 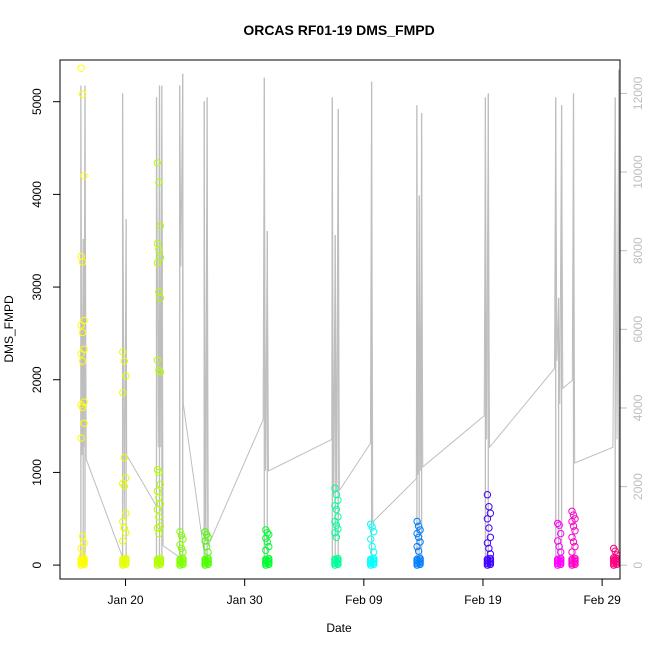 I want to click on y-right-tick-label: 0, so click(x=638, y=565).